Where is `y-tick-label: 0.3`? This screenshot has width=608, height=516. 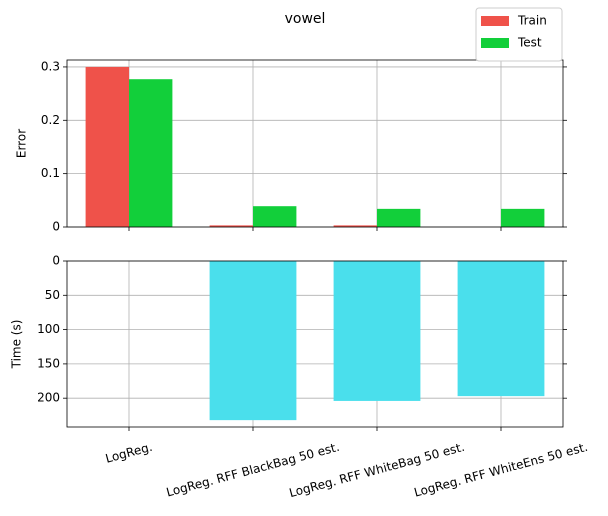 y-tick-label: 0.3 is located at coordinates (50, 66).